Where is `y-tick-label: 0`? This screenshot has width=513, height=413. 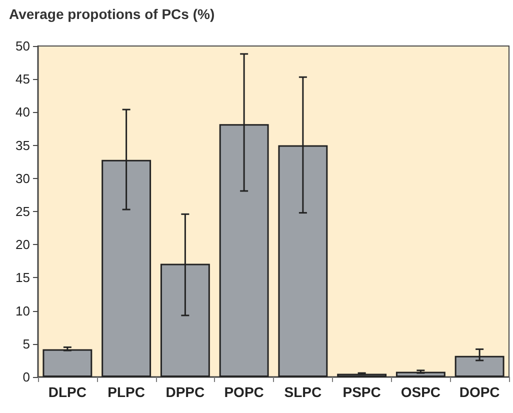 y-tick-label: 0 is located at coordinates (26, 377).